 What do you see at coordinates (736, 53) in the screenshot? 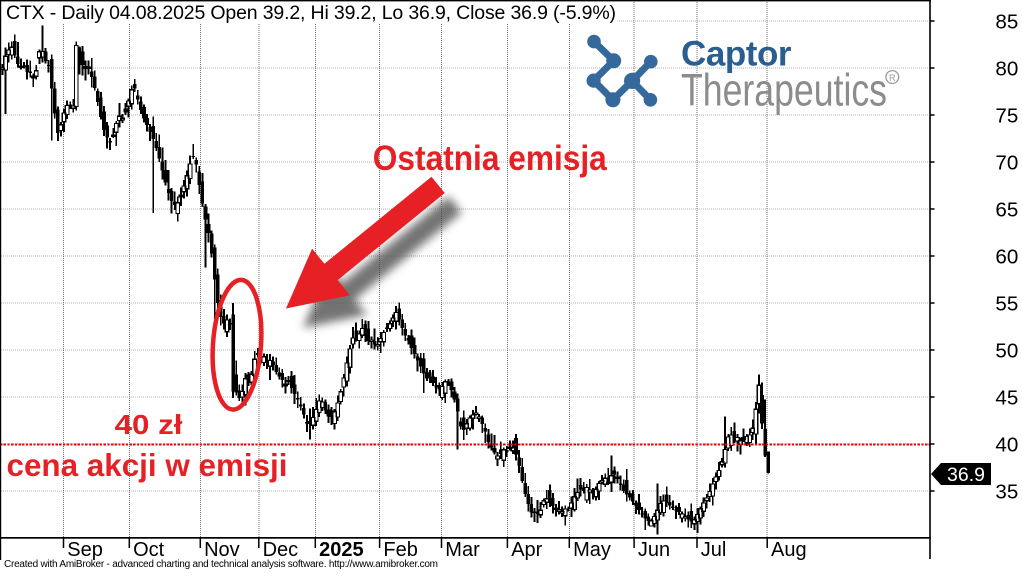
I see `svg-text: Captor` at bounding box center [736, 53].